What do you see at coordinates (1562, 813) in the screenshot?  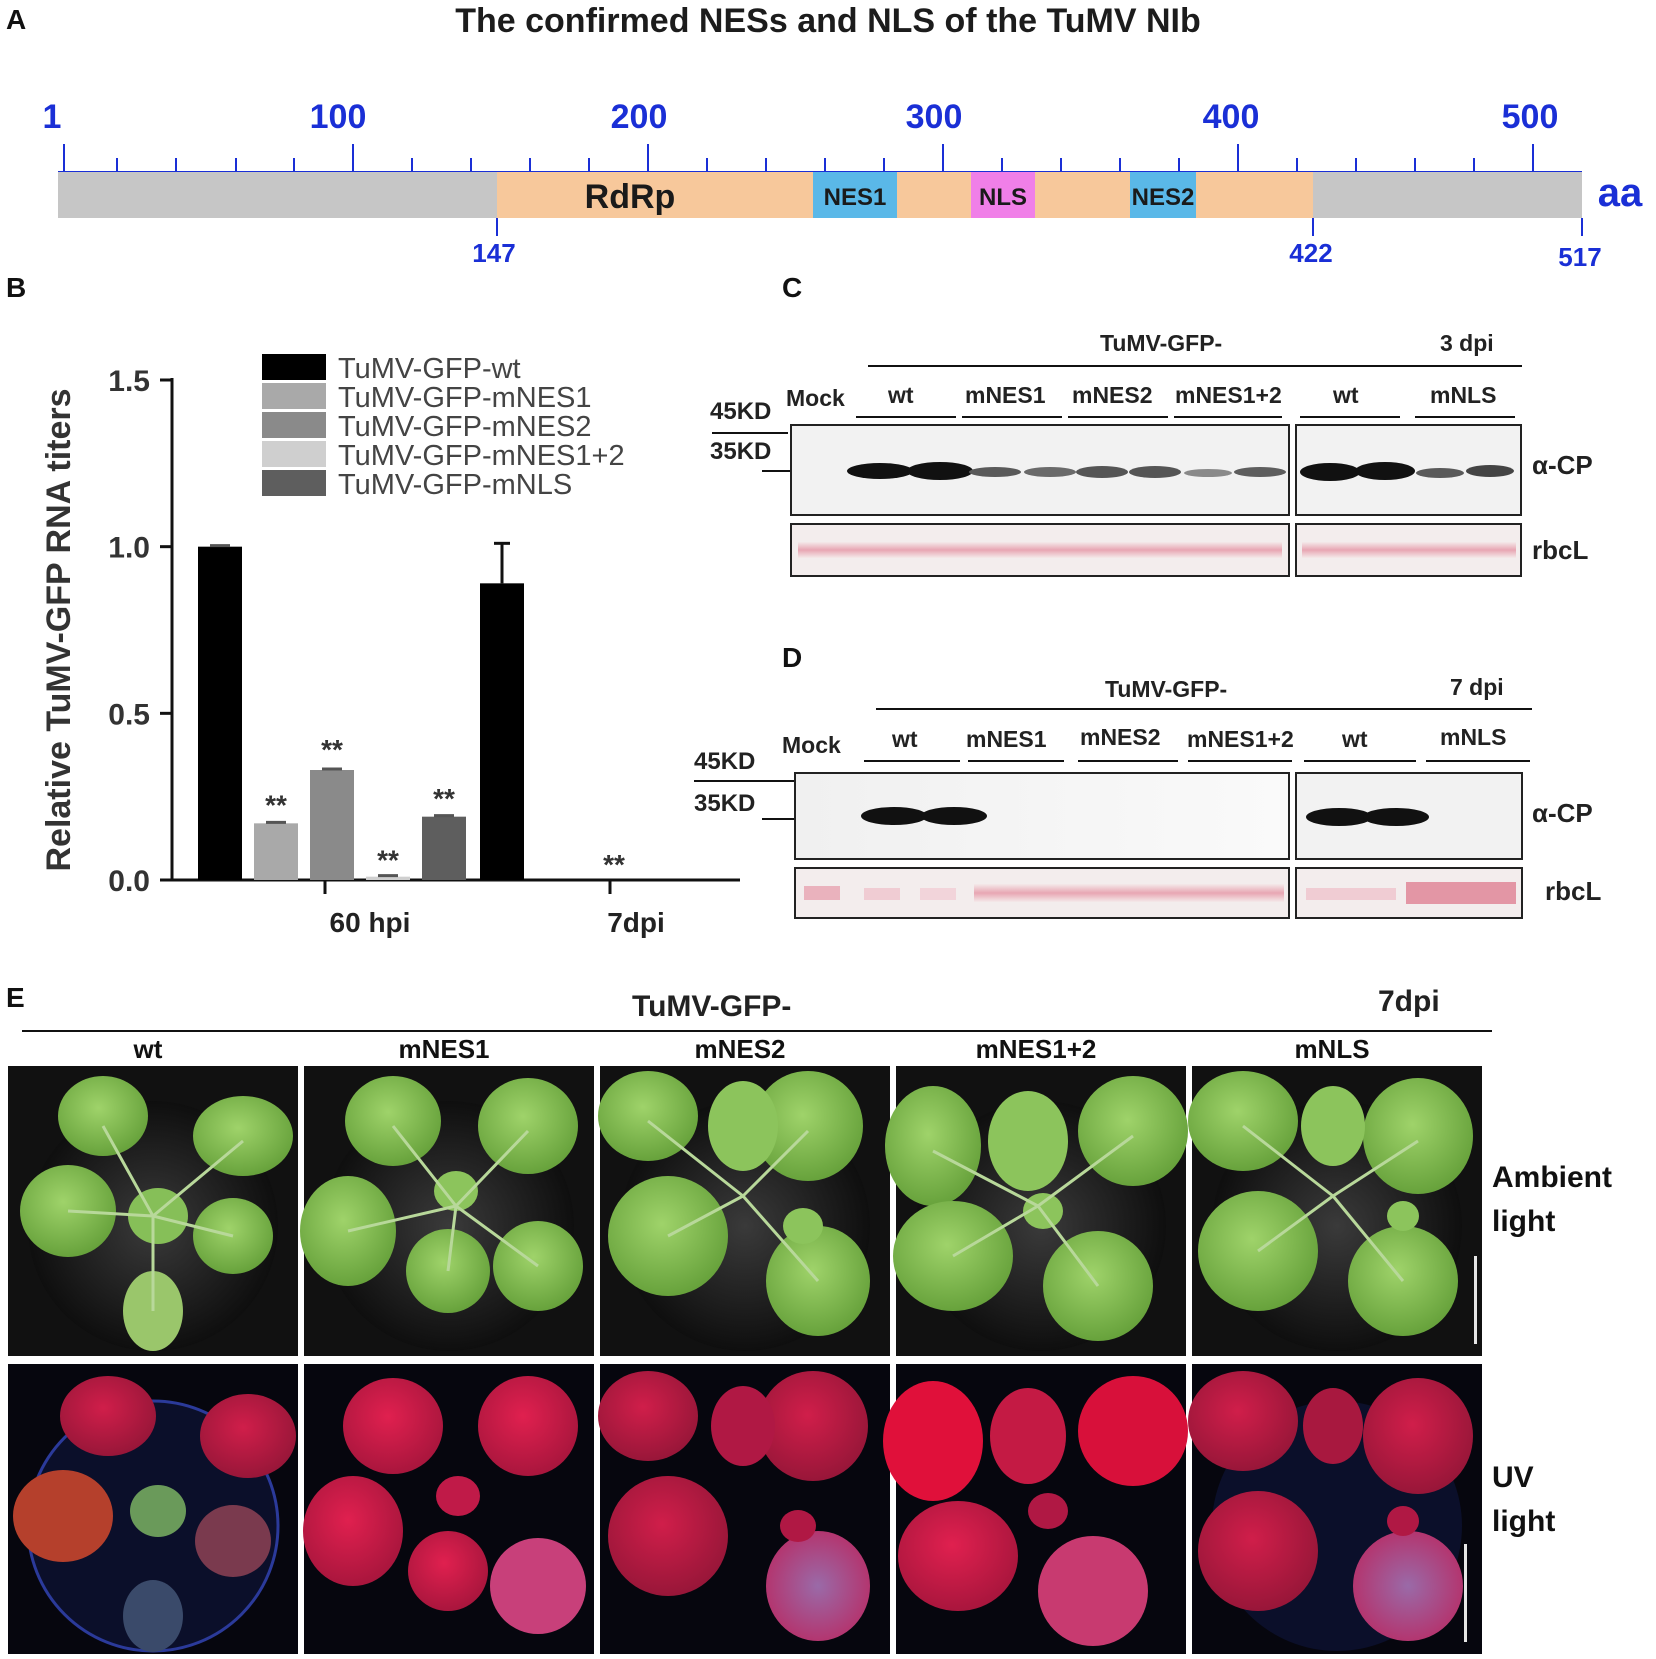 I see `panel-d-row-acp: α-CP` at bounding box center [1562, 813].